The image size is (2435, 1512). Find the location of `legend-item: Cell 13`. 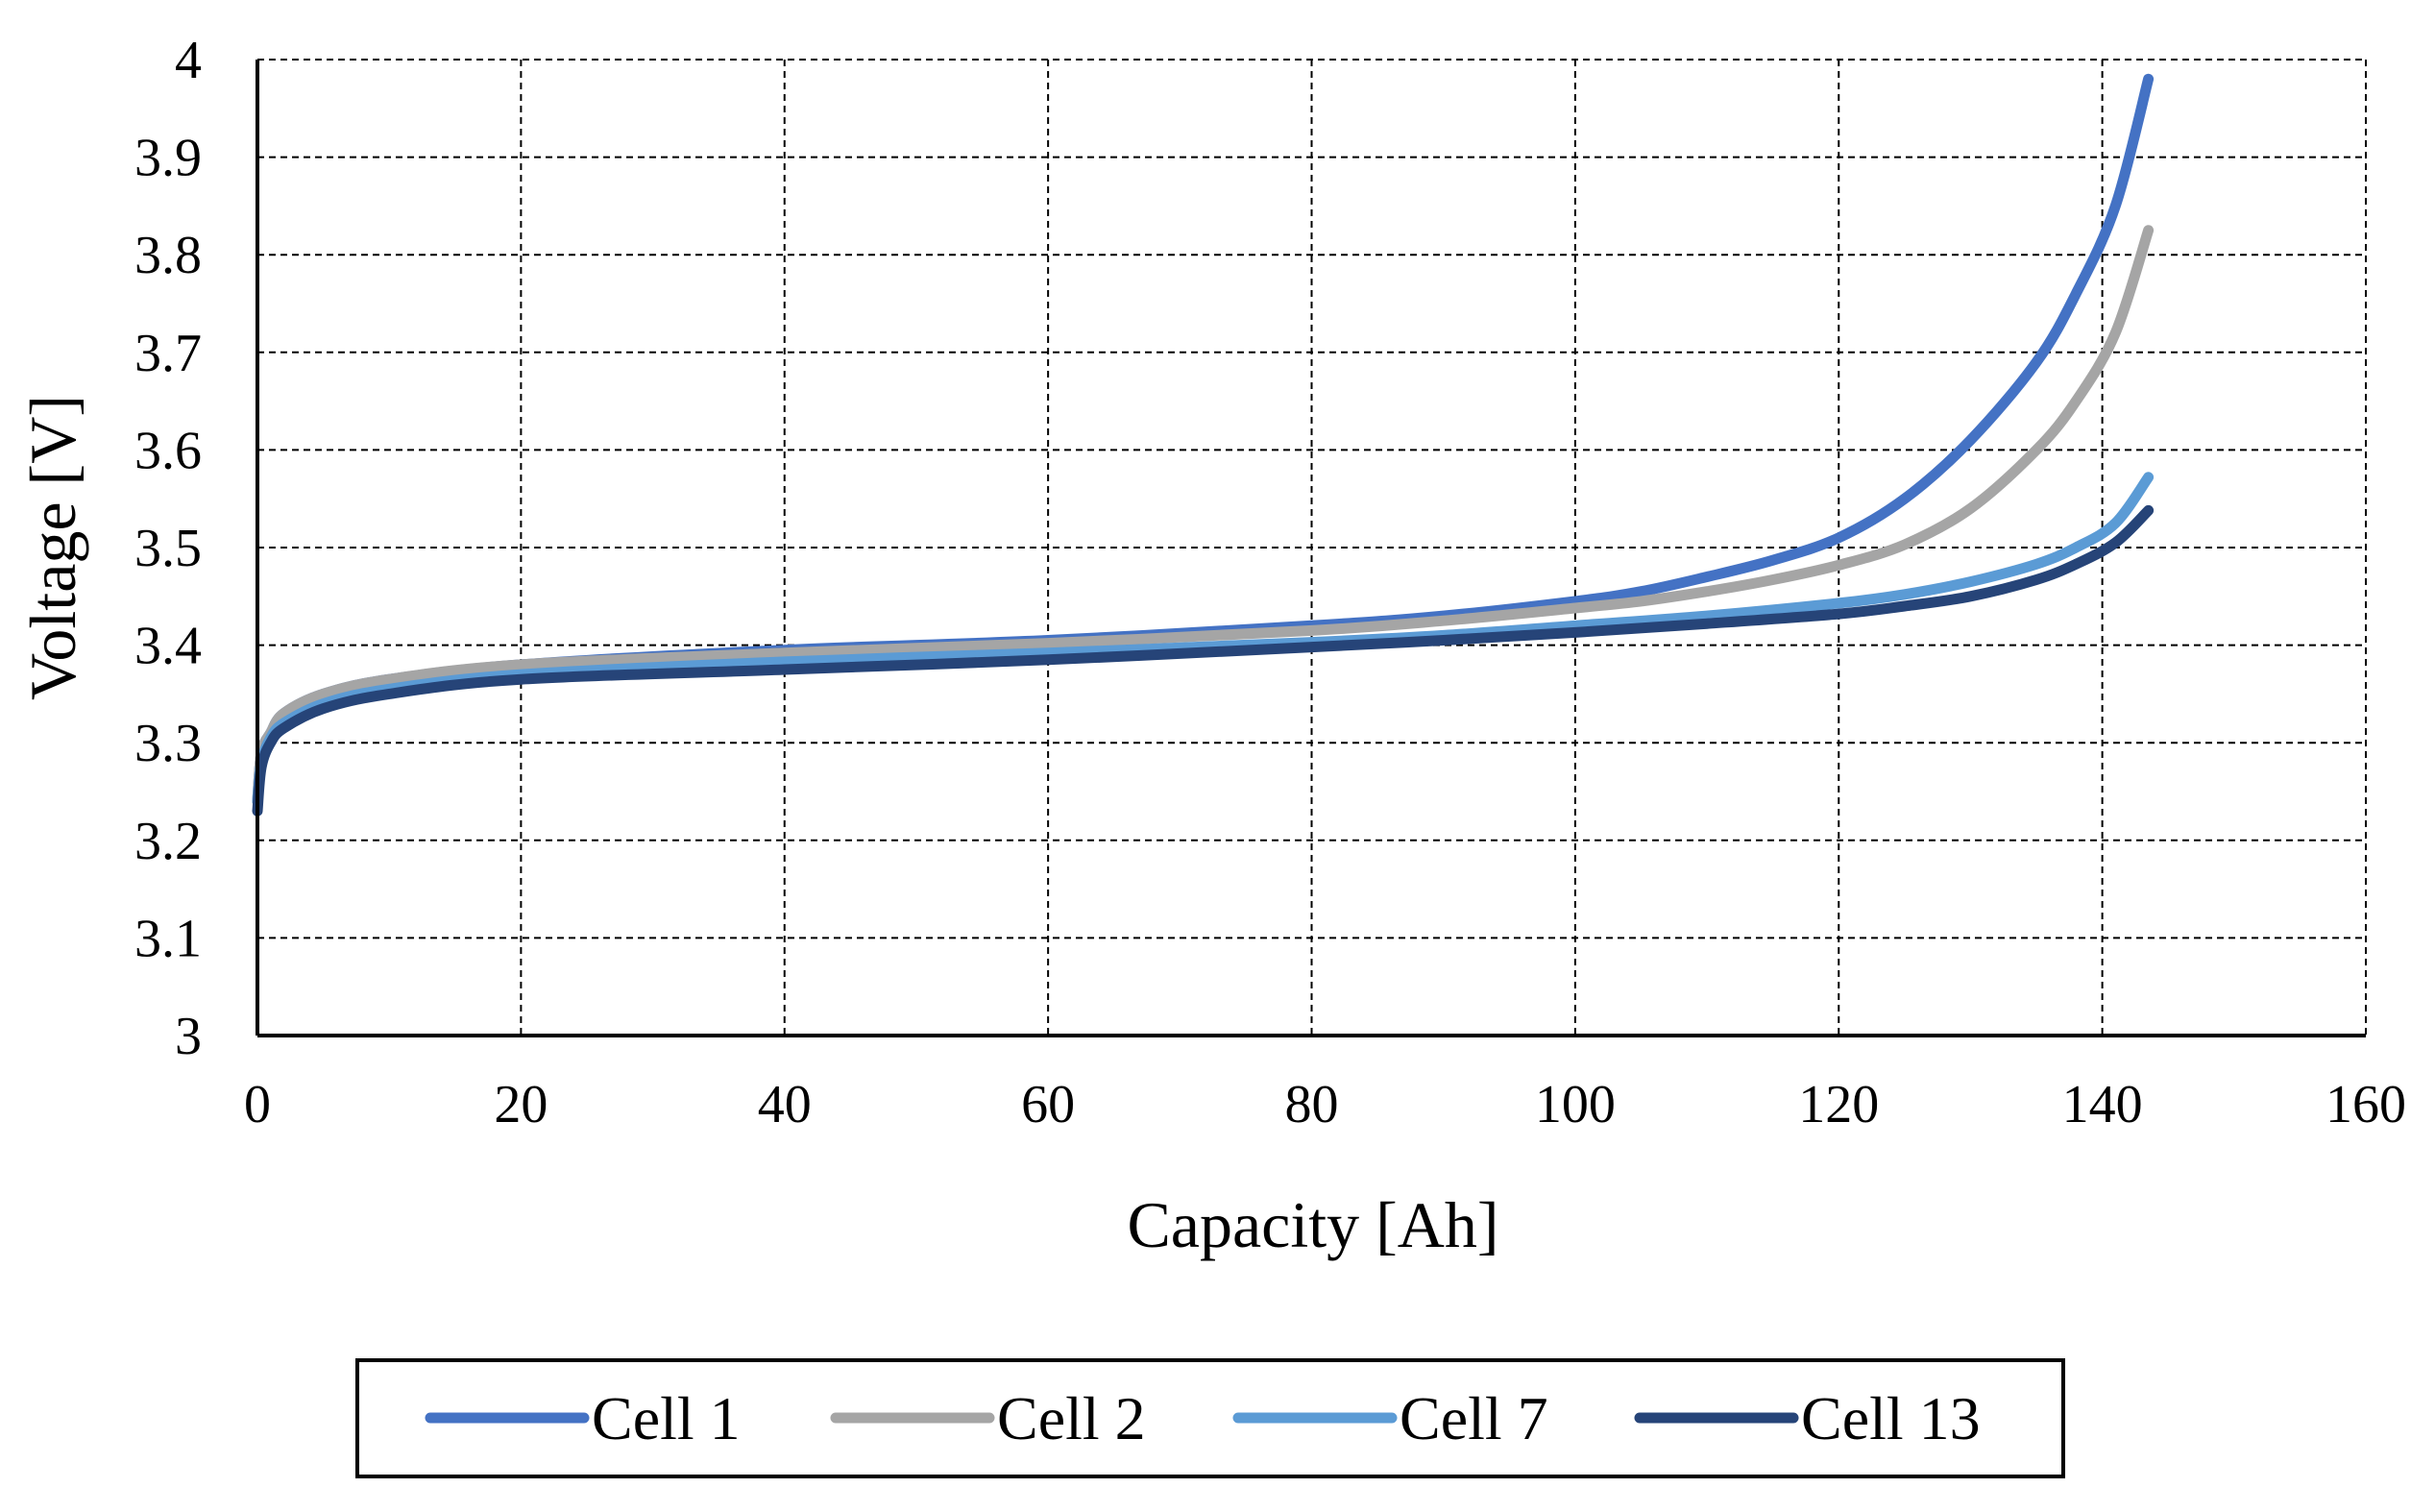

legend-item: Cell 13 is located at coordinates (1807, 1418).